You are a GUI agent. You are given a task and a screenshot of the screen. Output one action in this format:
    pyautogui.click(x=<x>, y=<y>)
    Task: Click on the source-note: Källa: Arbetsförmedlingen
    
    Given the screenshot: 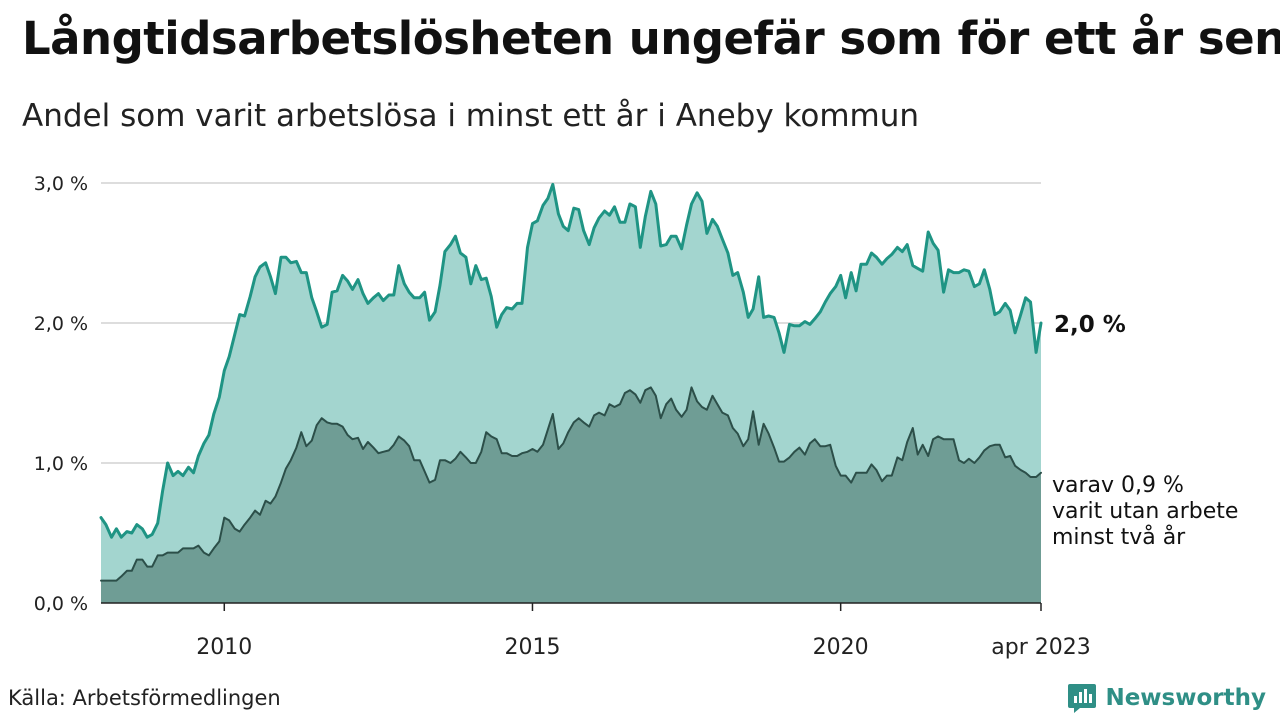 What is the action you would take?
    pyautogui.click(x=144, y=698)
    